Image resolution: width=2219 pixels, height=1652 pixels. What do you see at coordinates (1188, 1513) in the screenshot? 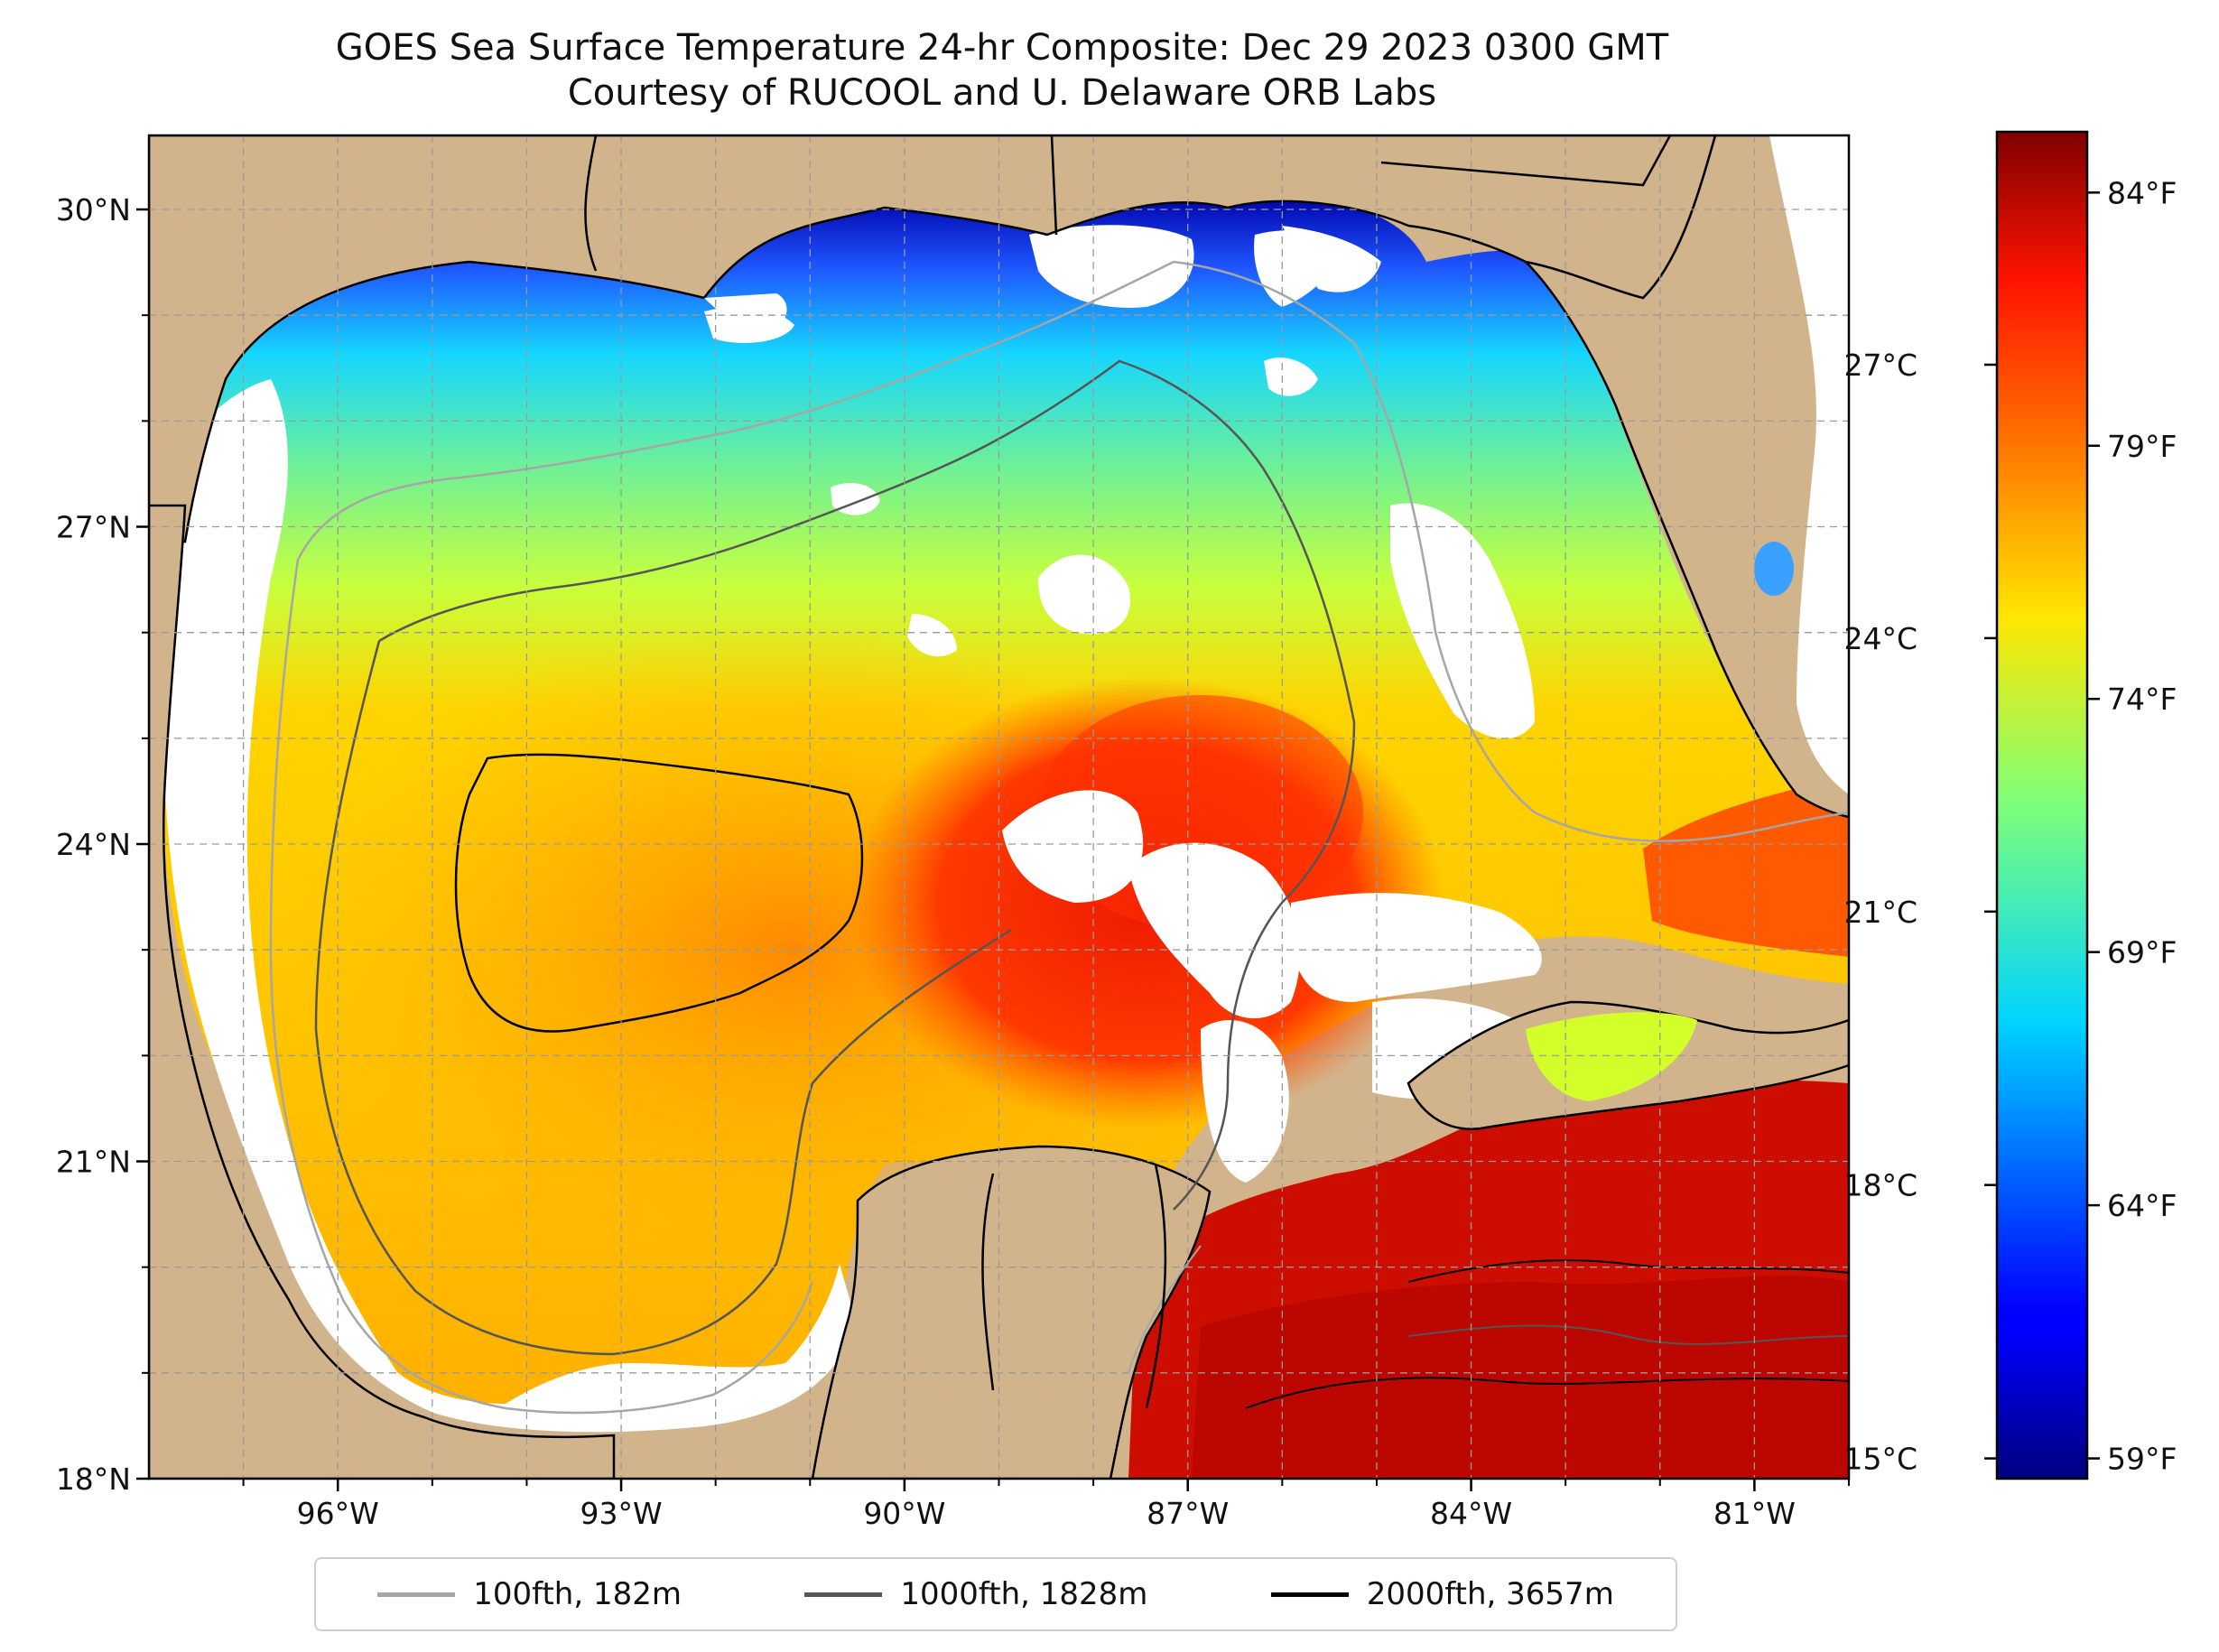
I see `lon-tick-label: 87°W` at bounding box center [1188, 1513].